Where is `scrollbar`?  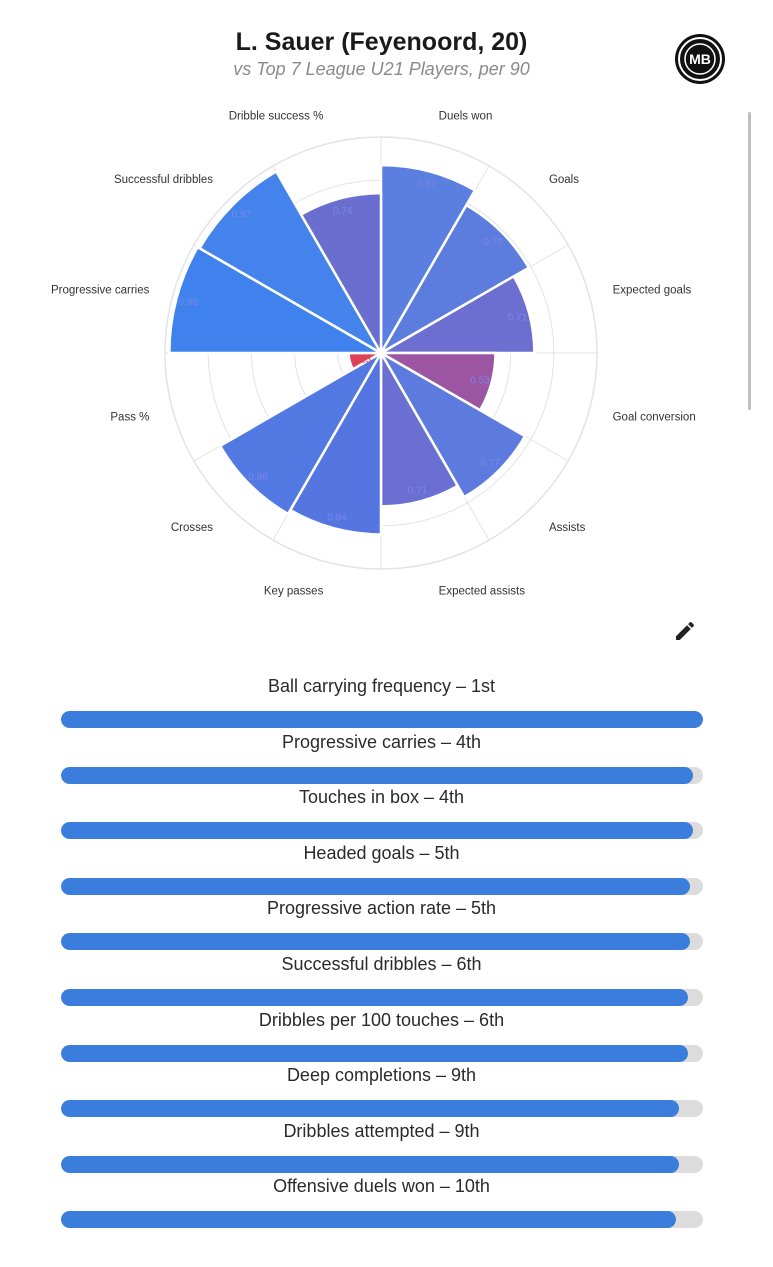 scrollbar is located at coordinates (749, 261).